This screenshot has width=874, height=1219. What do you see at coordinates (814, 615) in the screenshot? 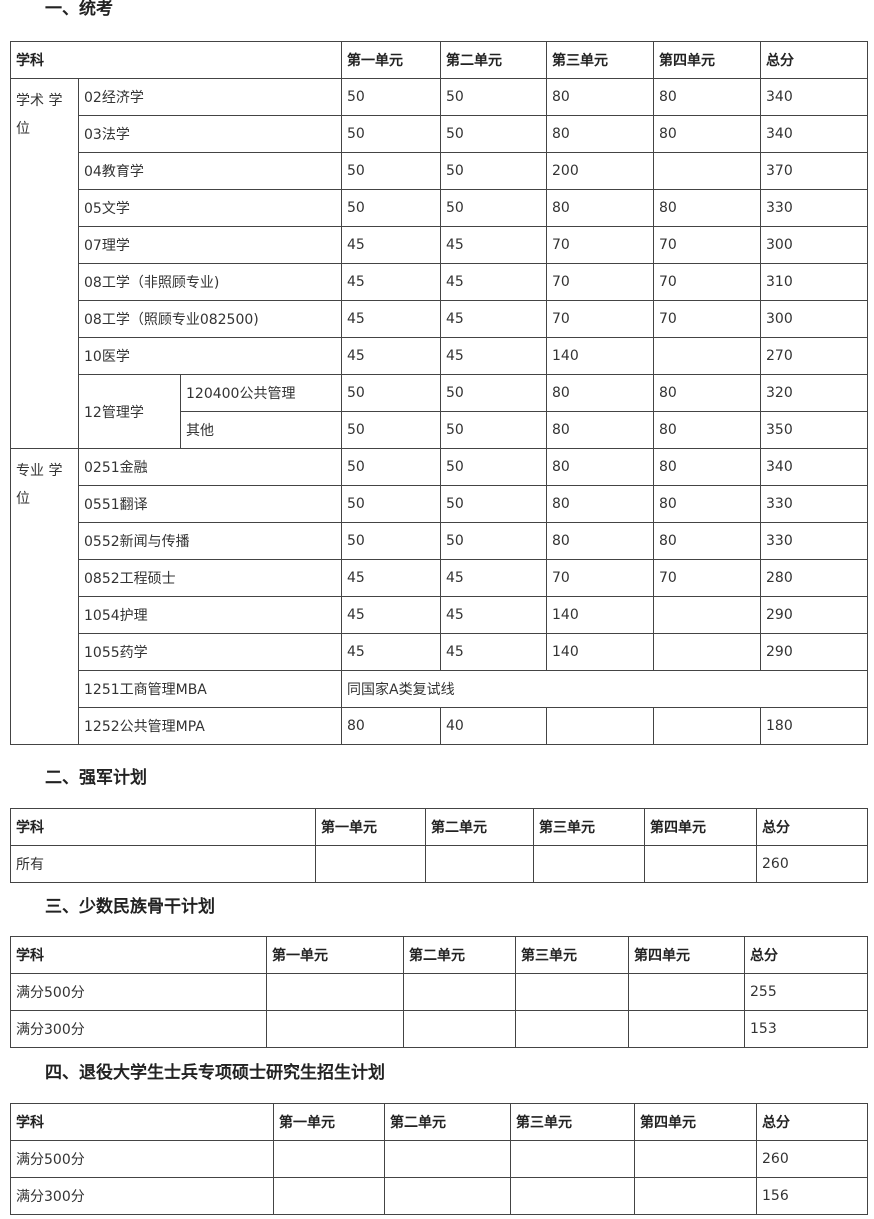
I see `total-score: 290` at bounding box center [814, 615].